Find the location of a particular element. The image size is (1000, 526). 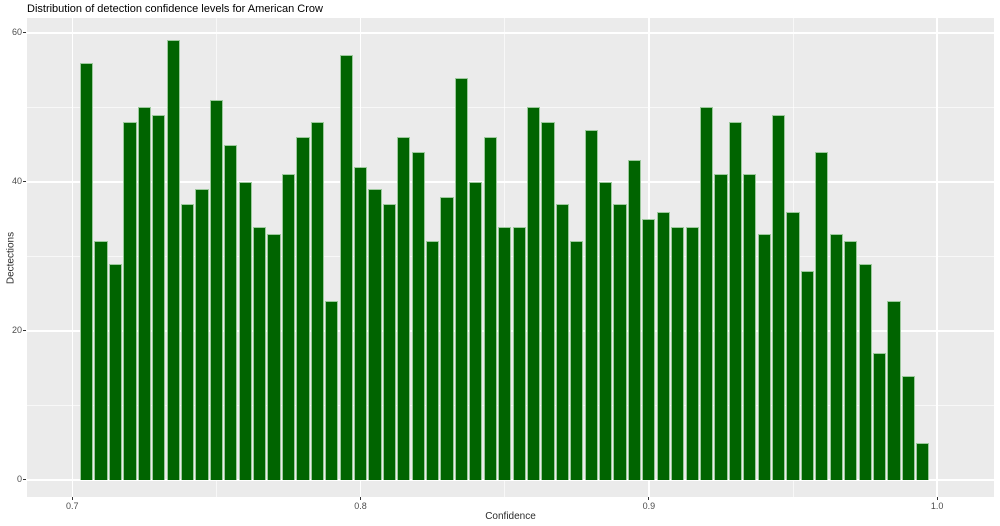

y-tick-label: 60 is located at coordinates (16, 32).